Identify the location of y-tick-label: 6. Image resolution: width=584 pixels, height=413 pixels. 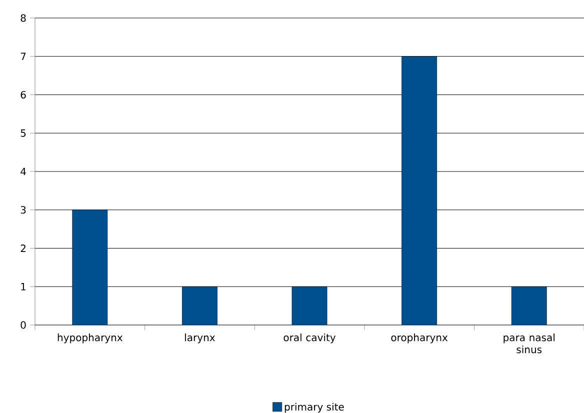
(23, 94).